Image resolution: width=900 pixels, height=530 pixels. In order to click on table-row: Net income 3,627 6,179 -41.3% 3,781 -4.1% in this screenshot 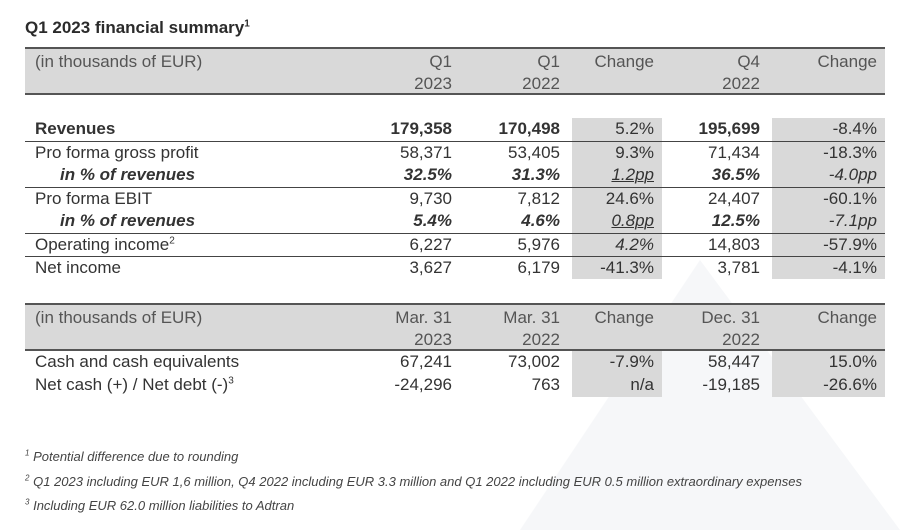, I will do `click(455, 267)`.